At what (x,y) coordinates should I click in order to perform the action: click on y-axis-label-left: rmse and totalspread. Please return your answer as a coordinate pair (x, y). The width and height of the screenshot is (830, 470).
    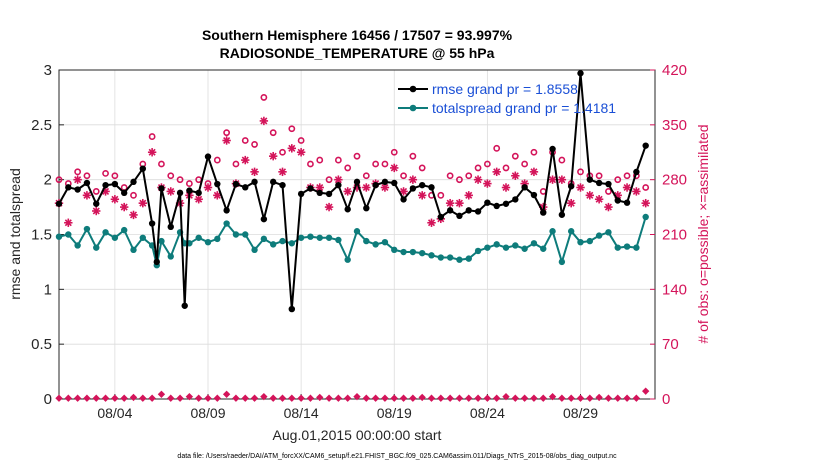
    Looking at the image, I should click on (15, 234).